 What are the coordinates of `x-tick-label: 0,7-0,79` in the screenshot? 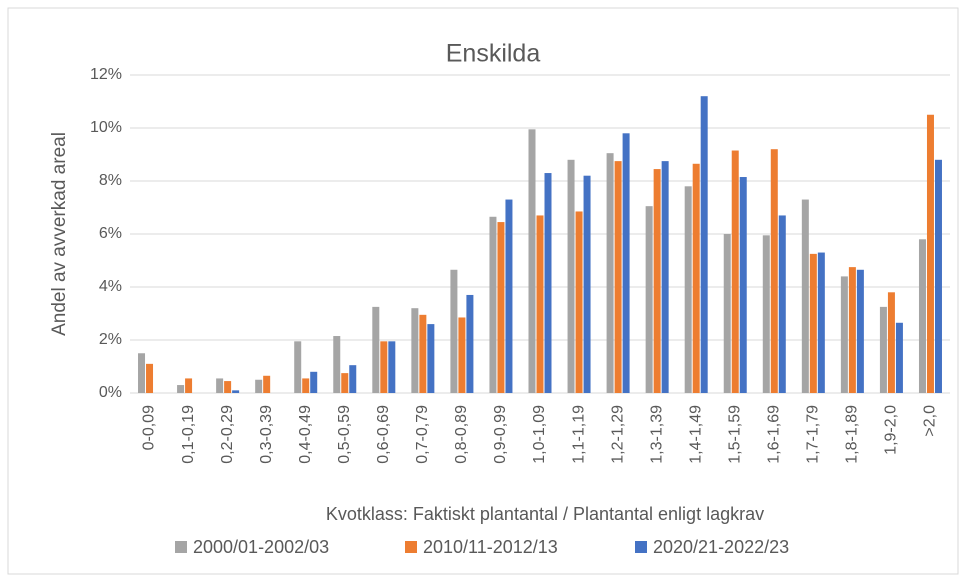 It's located at (422, 434).